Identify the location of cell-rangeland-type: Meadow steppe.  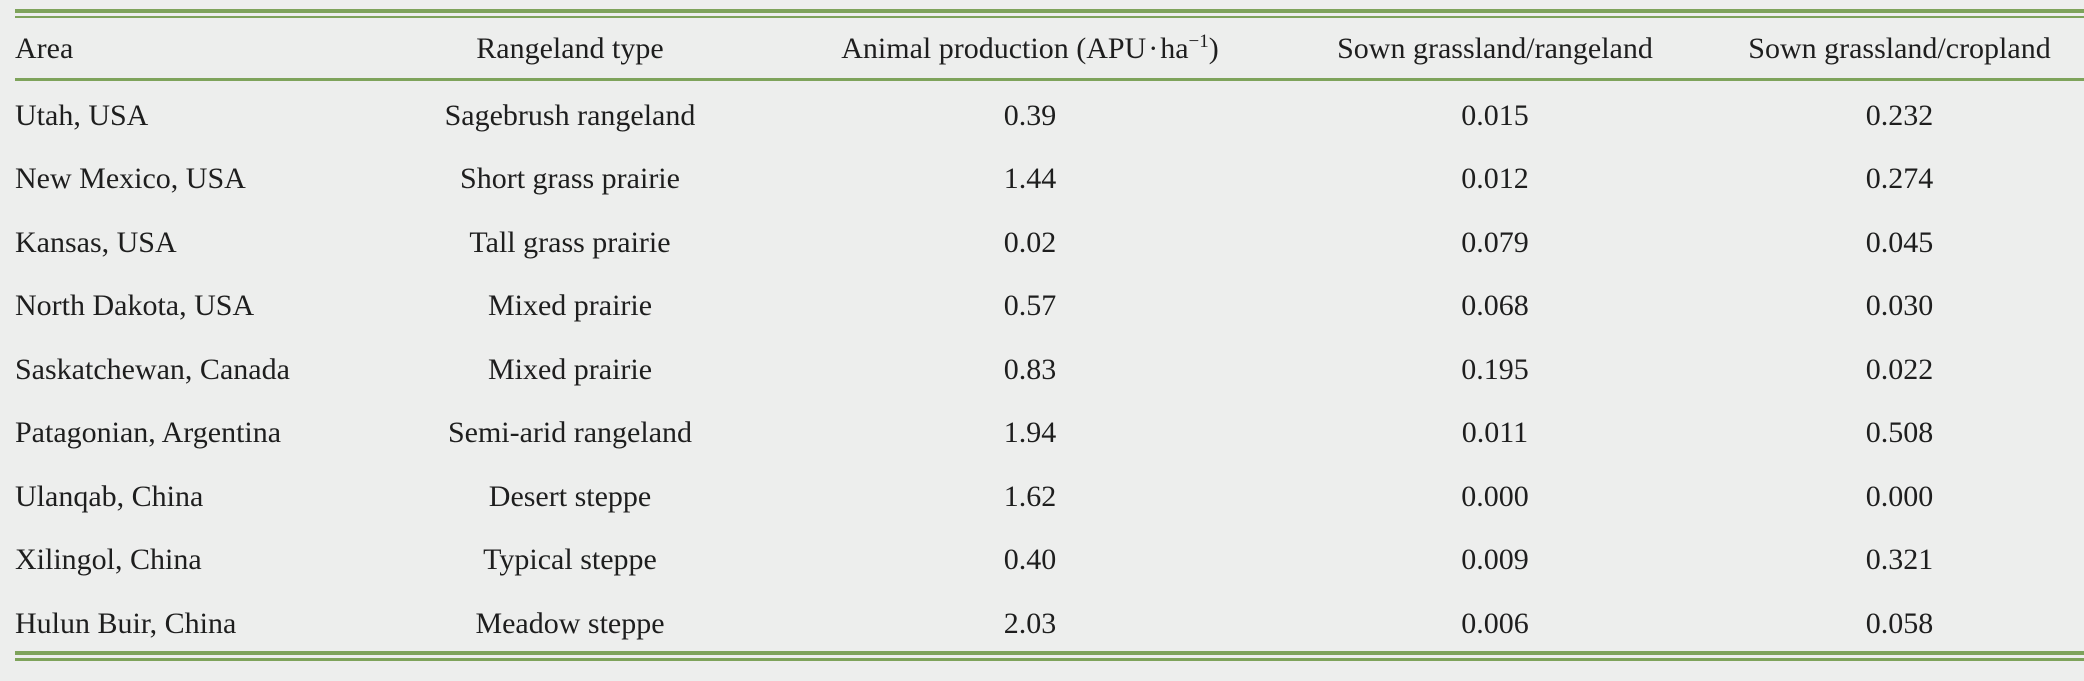
(570, 623).